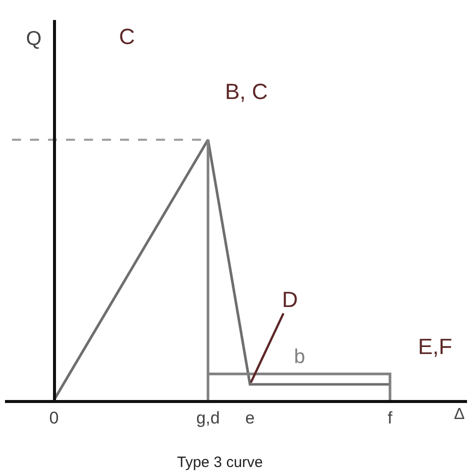 This screenshot has width=472, height=474. What do you see at coordinates (54, 418) in the screenshot?
I see `x-tick-label: 0` at bounding box center [54, 418].